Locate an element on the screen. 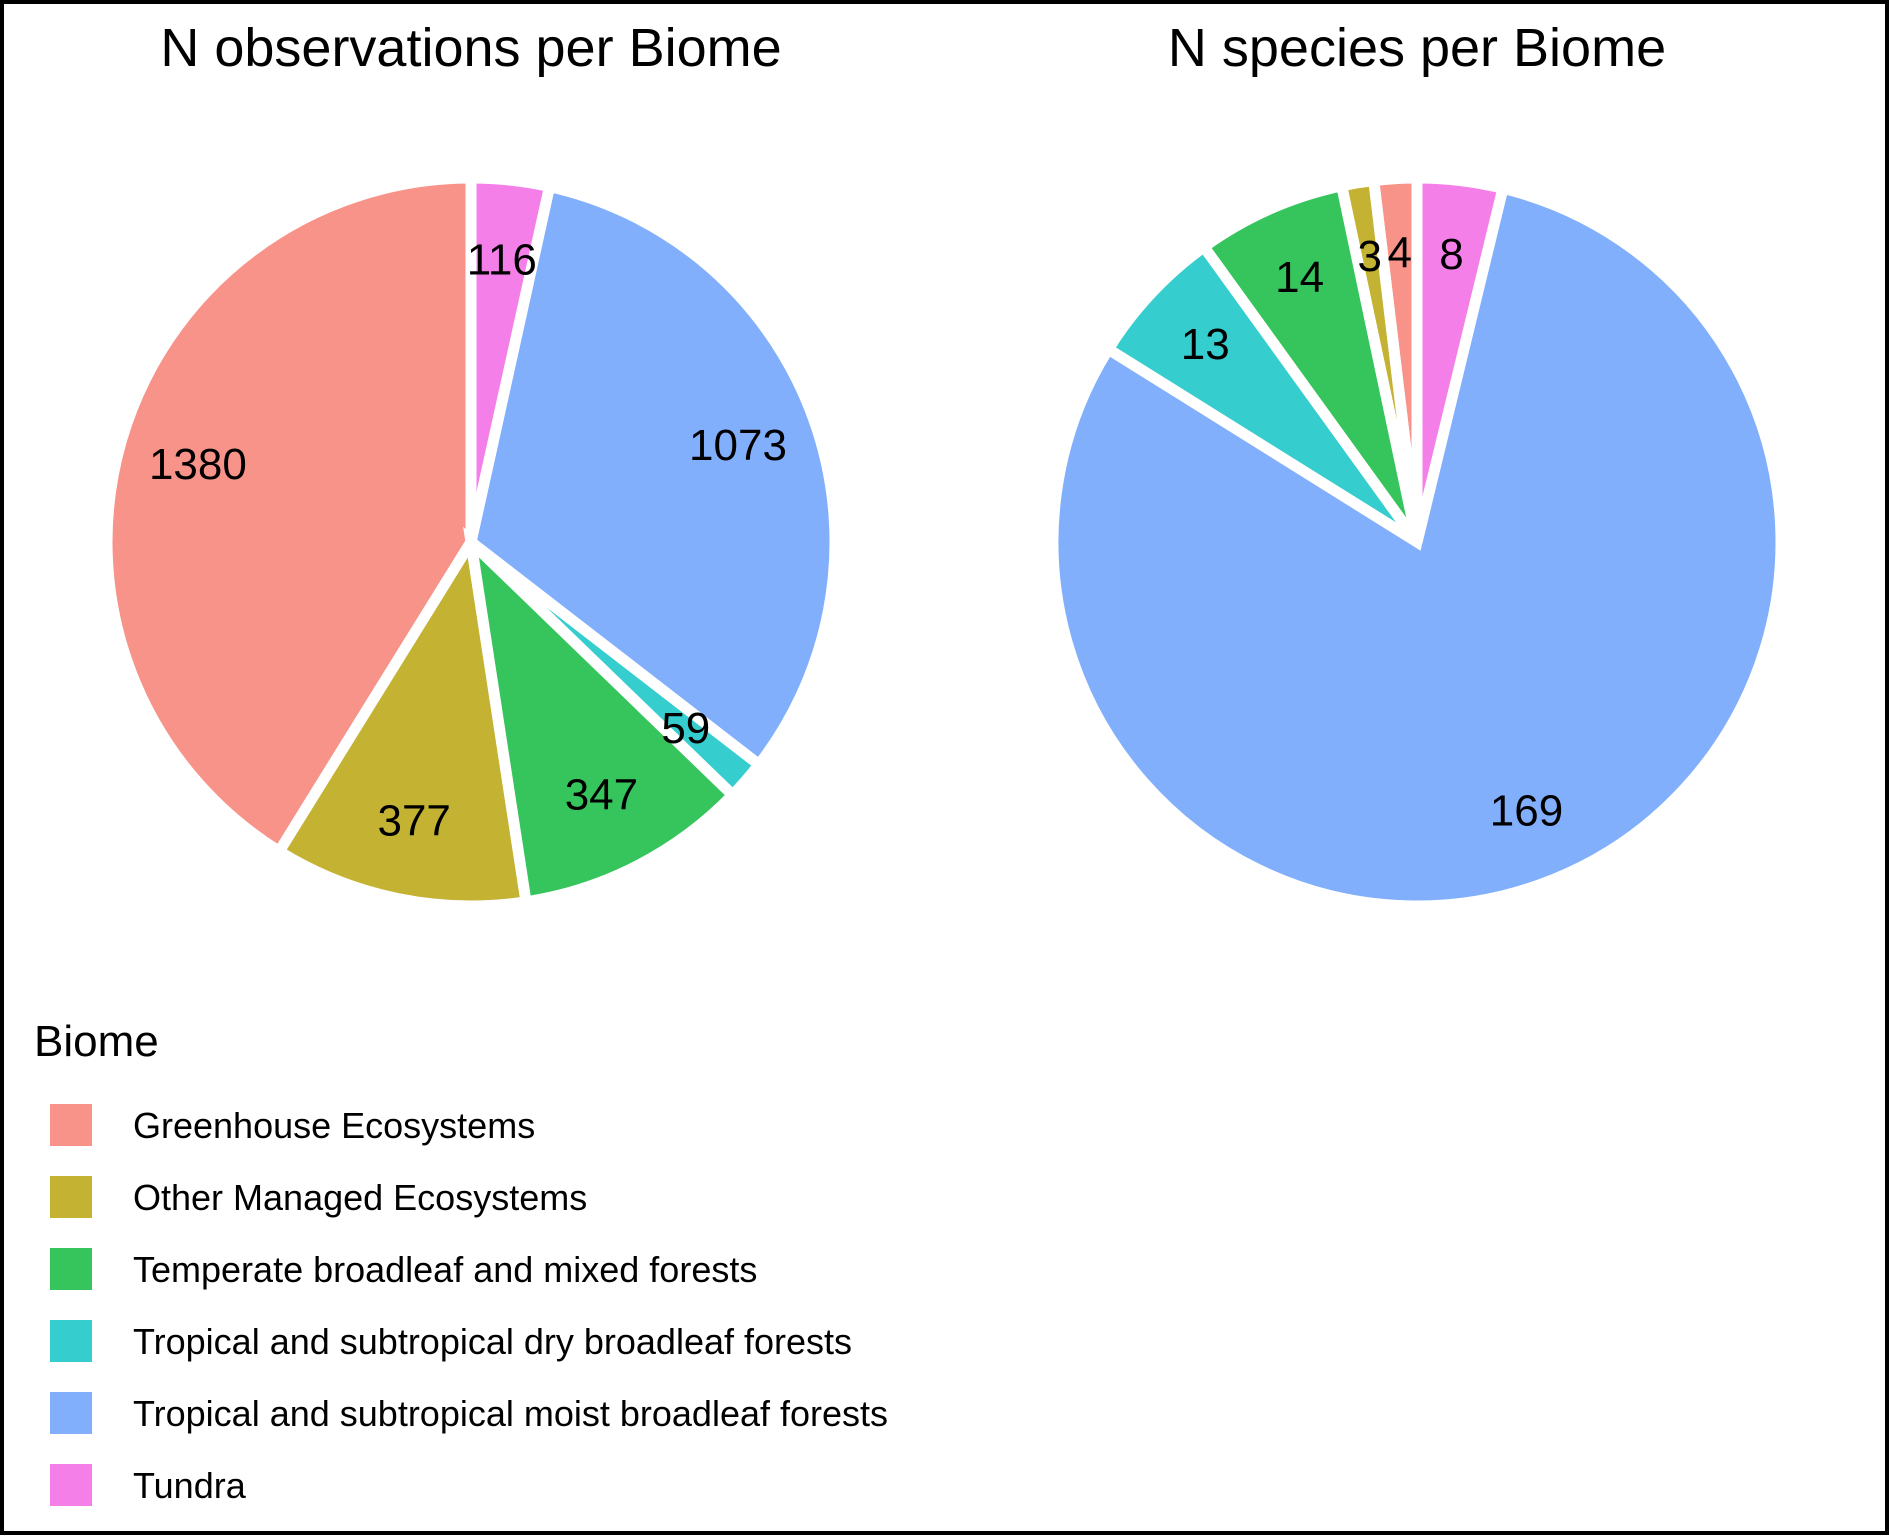 The image size is (1889, 1536). slice-label-greenhouse-ecosystems: 4 is located at coordinates (1399, 253).